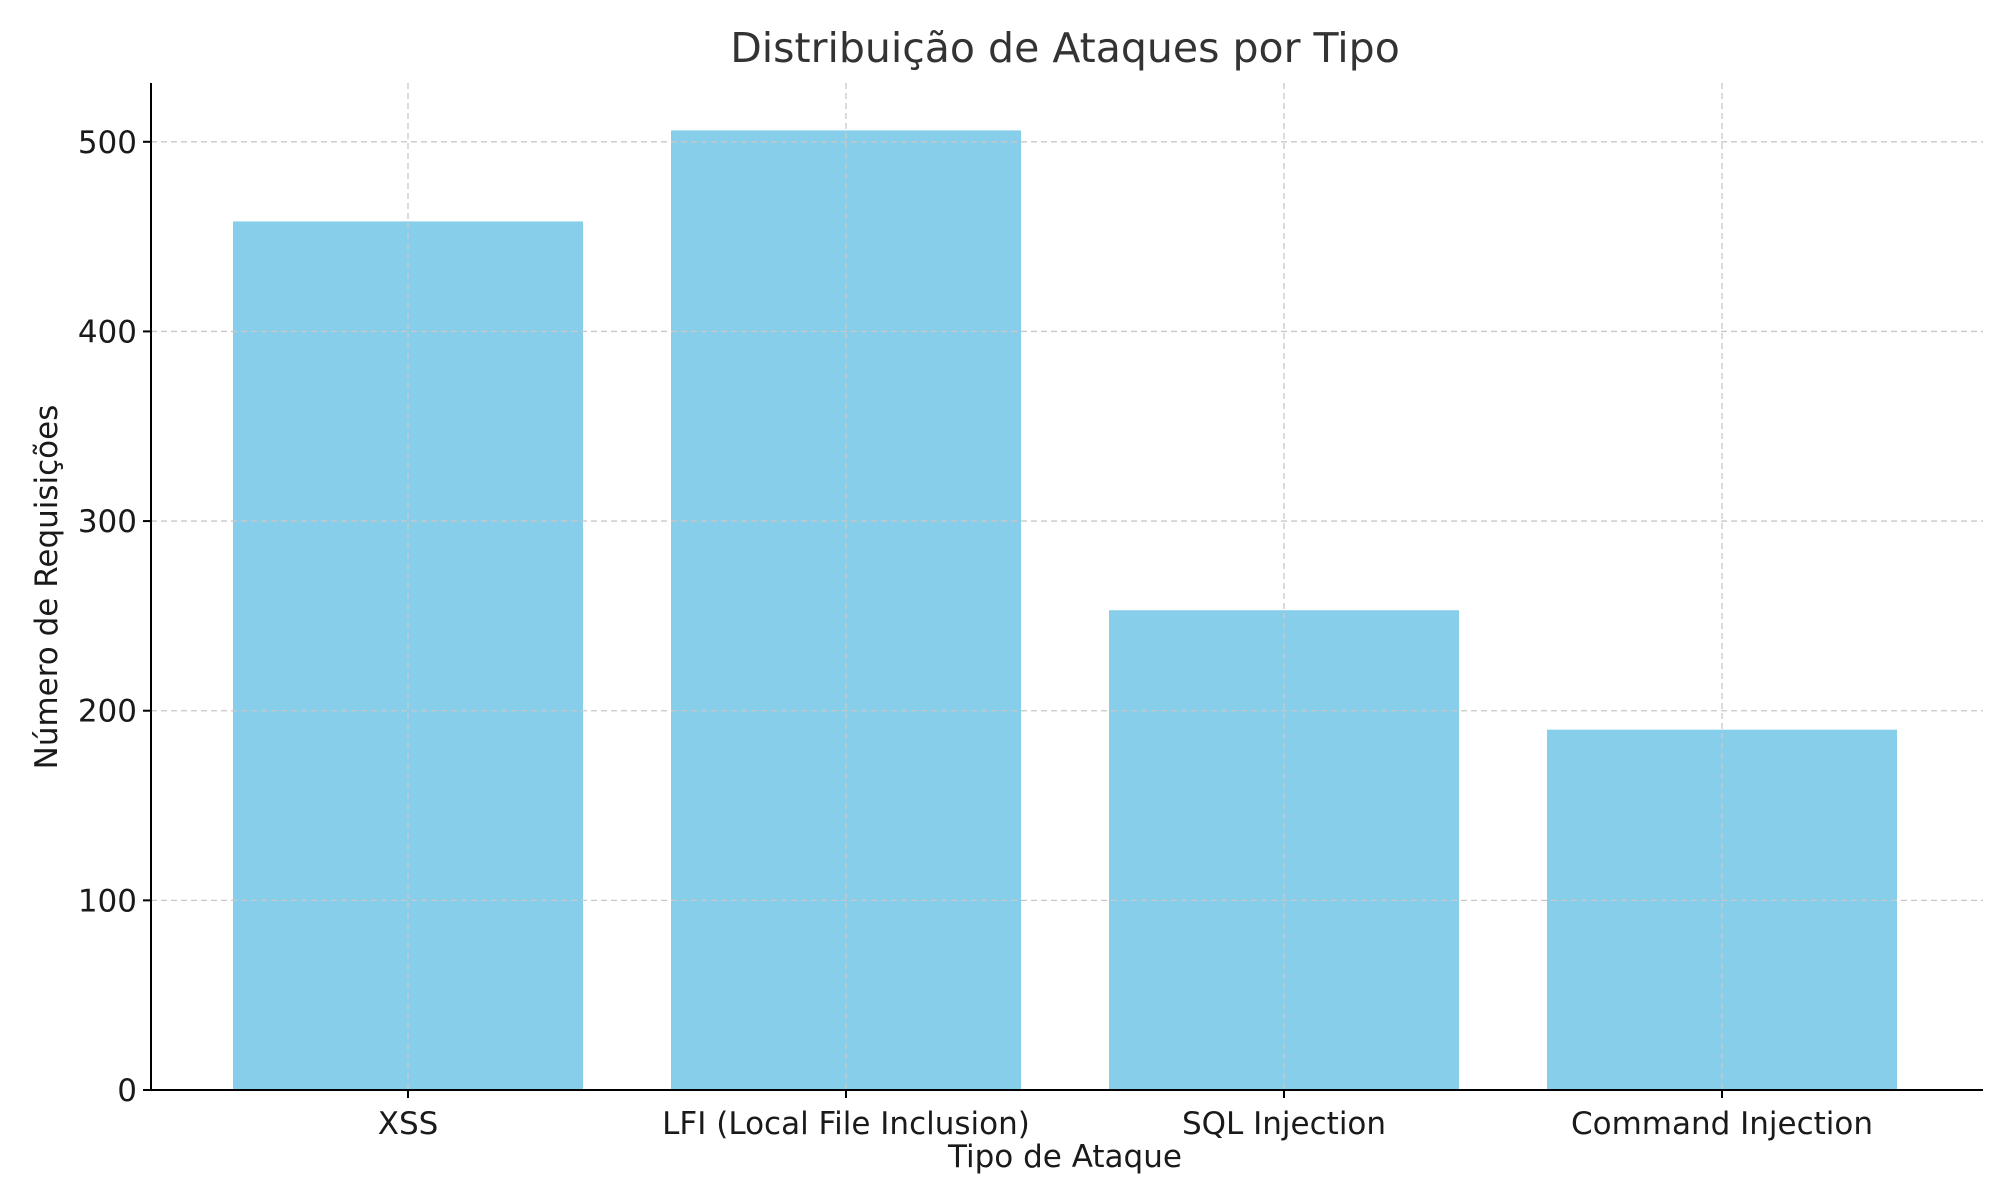  What do you see at coordinates (1064, 1157) in the screenshot?
I see `x-axis-label: Tipo de Ataque` at bounding box center [1064, 1157].